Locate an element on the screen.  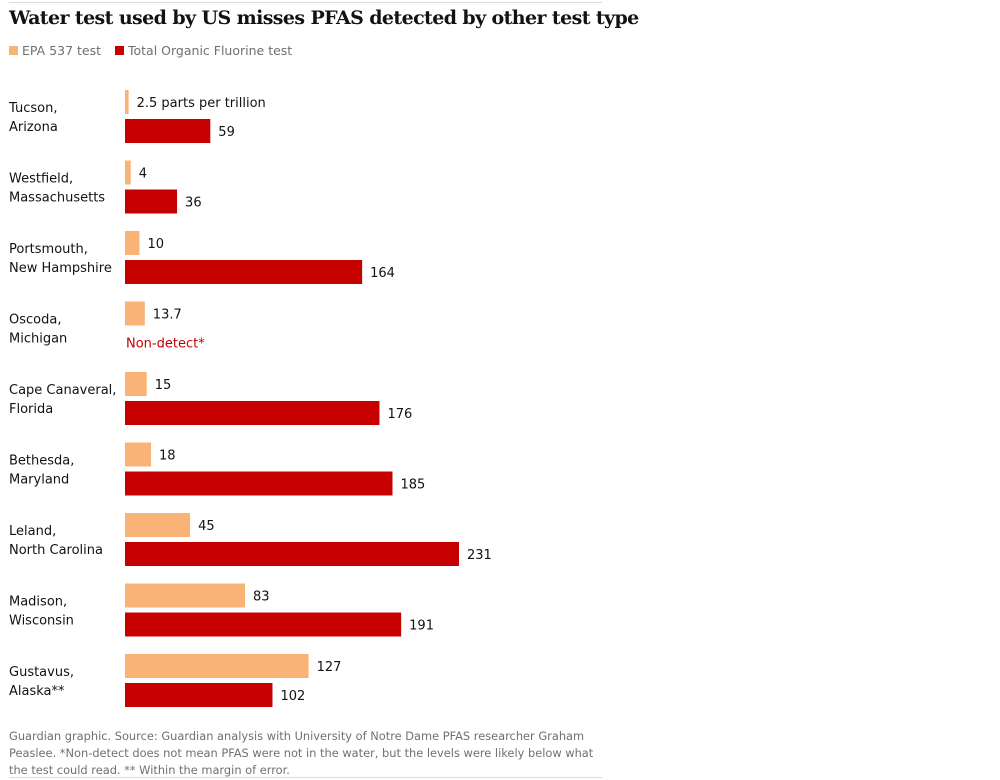
category-row: Madison, Wisconsin 83 191 is located at coordinates (221, 610).